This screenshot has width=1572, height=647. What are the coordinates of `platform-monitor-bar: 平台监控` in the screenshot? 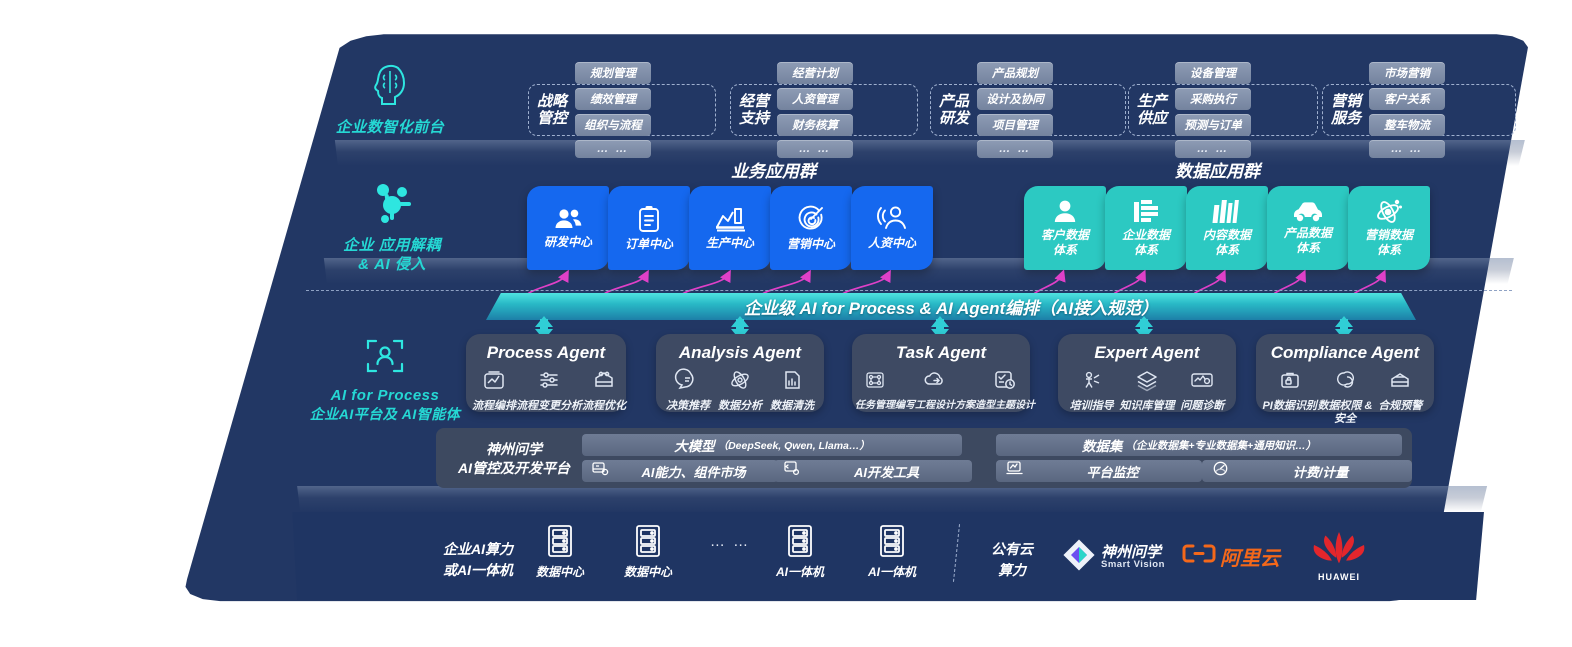 It's located at (1099, 471).